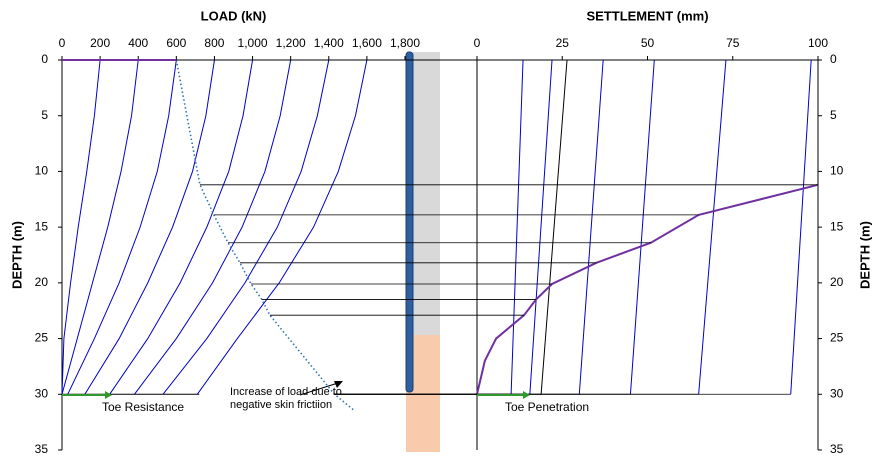  Describe the element at coordinates (100, 43) in the screenshot. I see `x-tick-label: 200` at that location.